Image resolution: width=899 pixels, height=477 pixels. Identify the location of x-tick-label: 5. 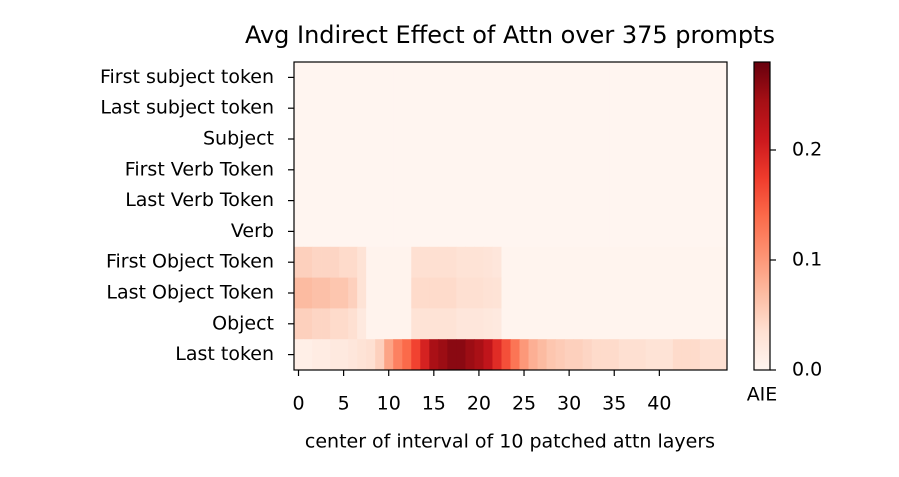
(344, 404).